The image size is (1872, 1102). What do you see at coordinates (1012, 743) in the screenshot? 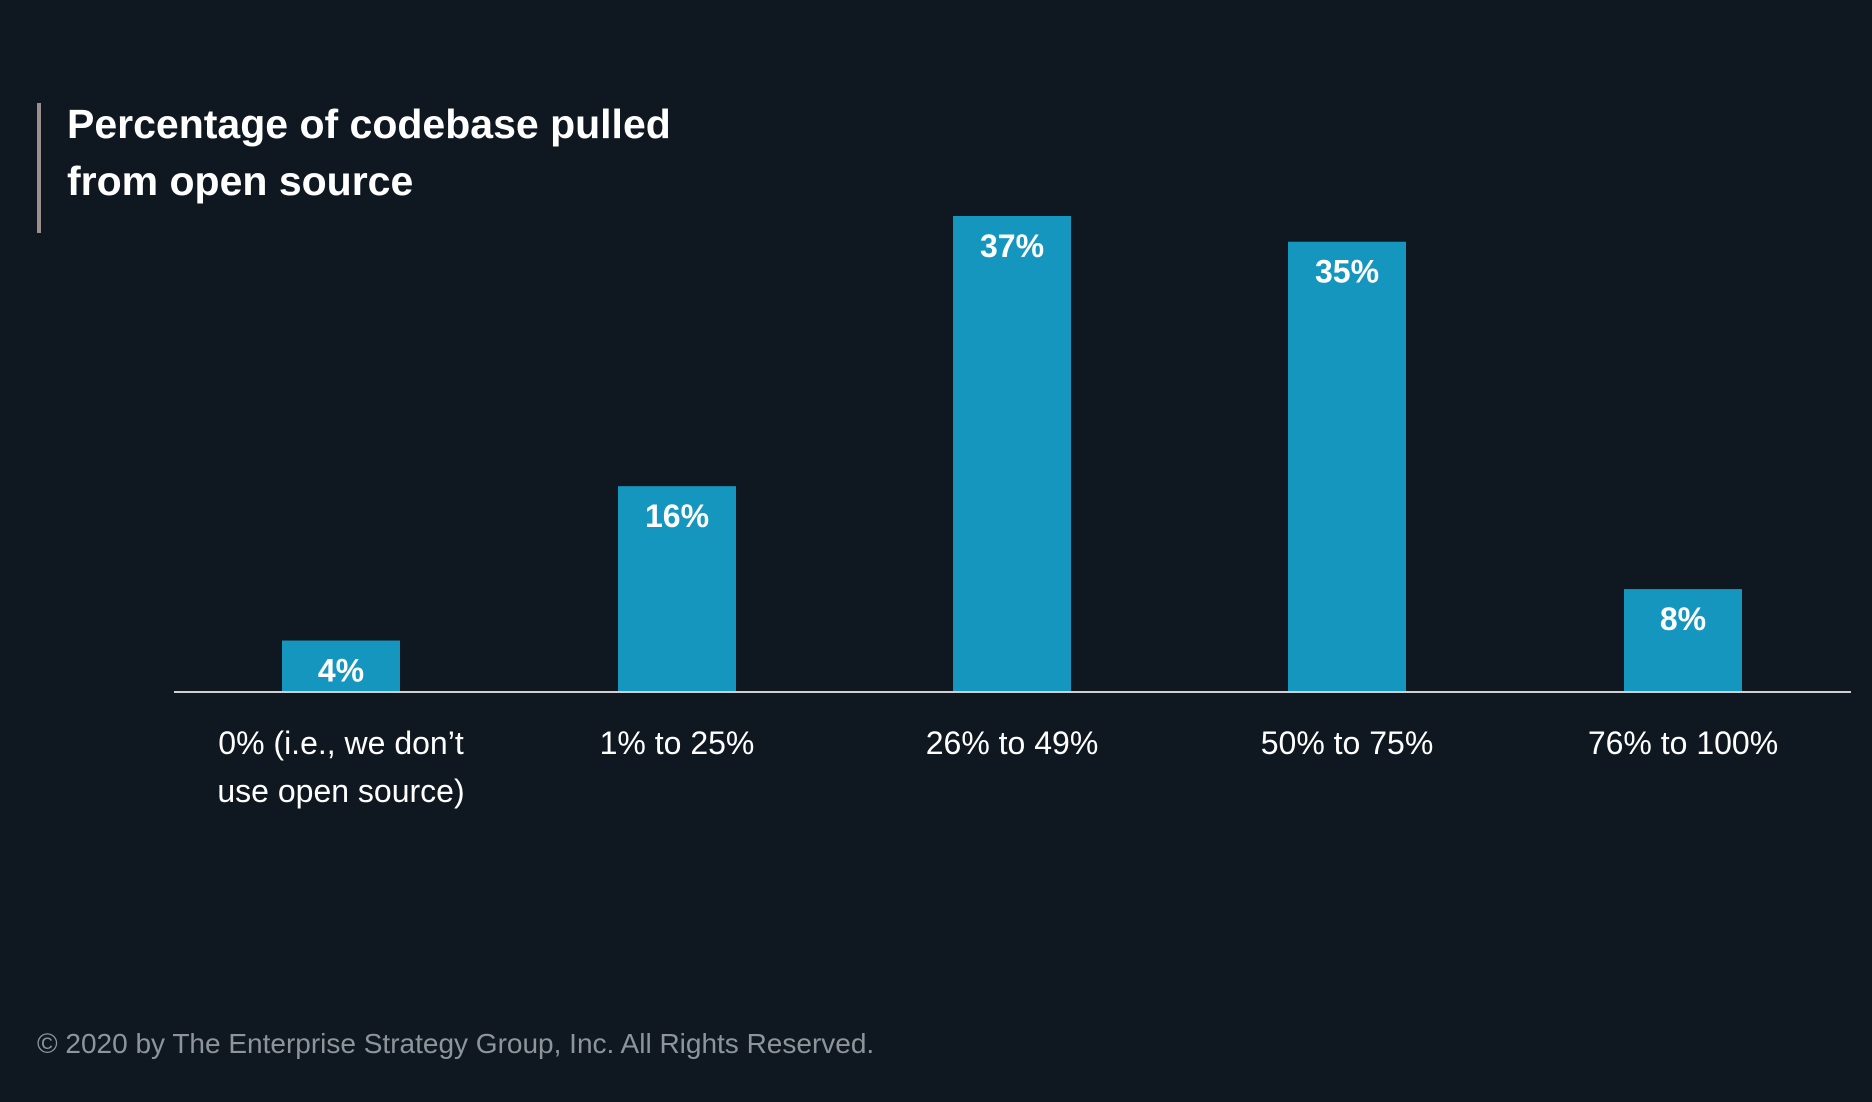
I see `x-tick-label-3: 26% to 49%` at bounding box center [1012, 743].